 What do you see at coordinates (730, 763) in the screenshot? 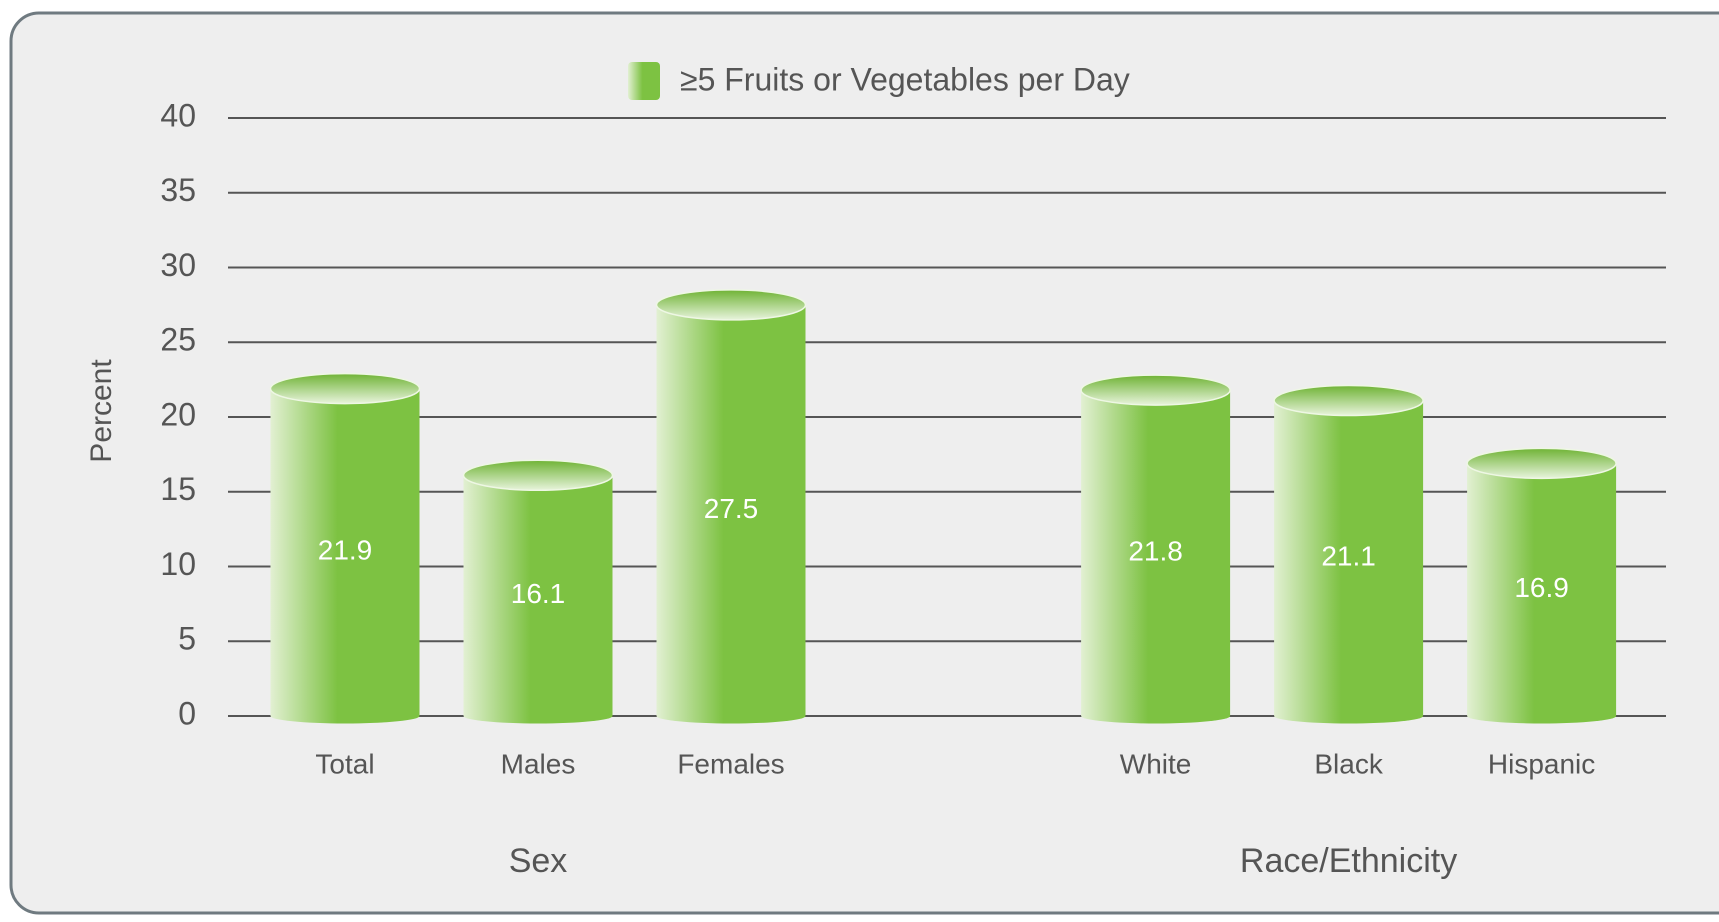
I see `x-tick-label: Females` at bounding box center [730, 763].